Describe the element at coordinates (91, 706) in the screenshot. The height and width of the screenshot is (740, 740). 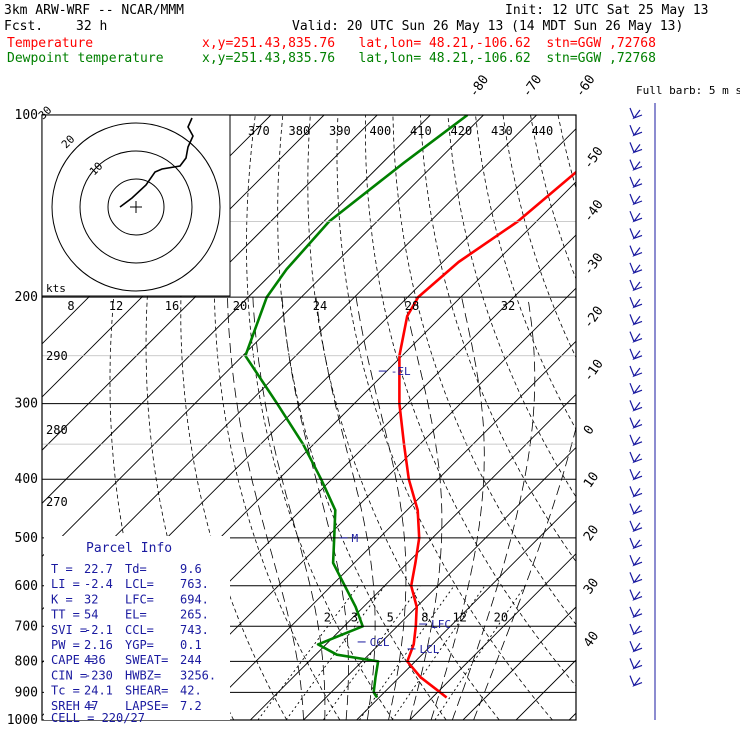
I see `parcel-value: 47` at that location.